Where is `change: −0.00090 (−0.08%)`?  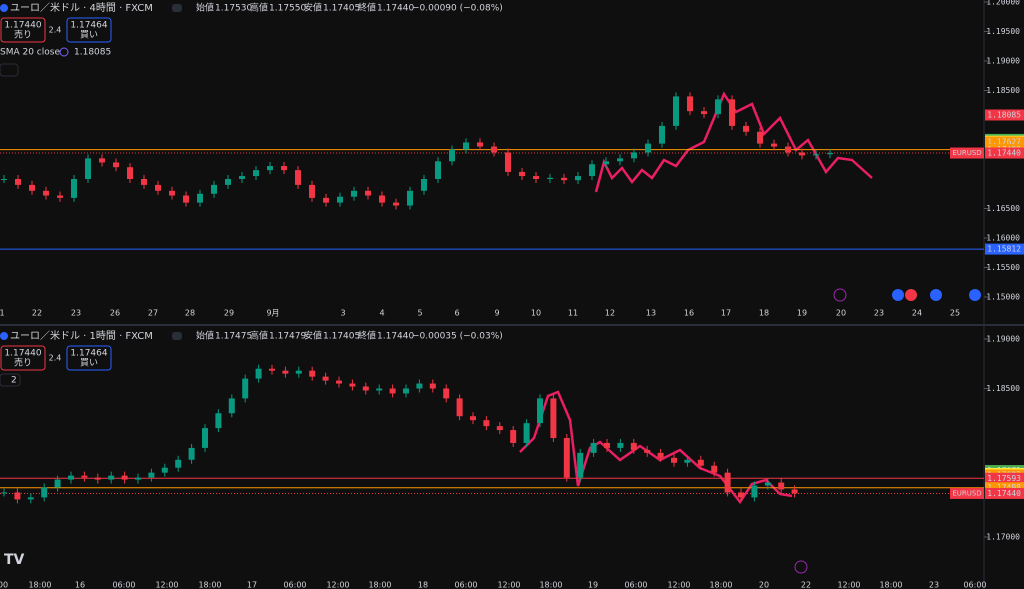
change: −0.00090 (−0.08%) is located at coordinates (457, 9).